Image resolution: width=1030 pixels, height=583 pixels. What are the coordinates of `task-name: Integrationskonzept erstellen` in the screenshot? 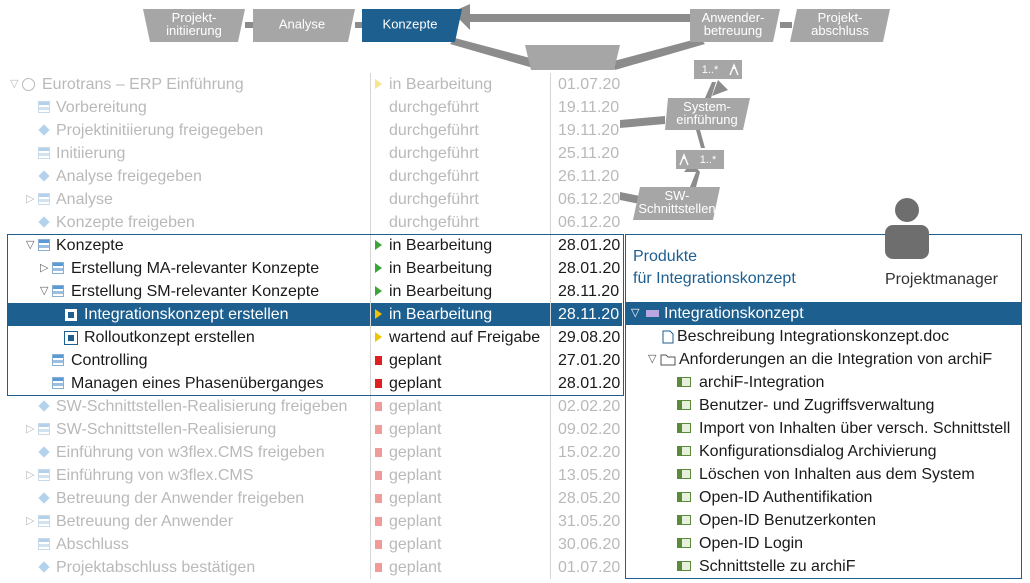 It's located at (186, 314).